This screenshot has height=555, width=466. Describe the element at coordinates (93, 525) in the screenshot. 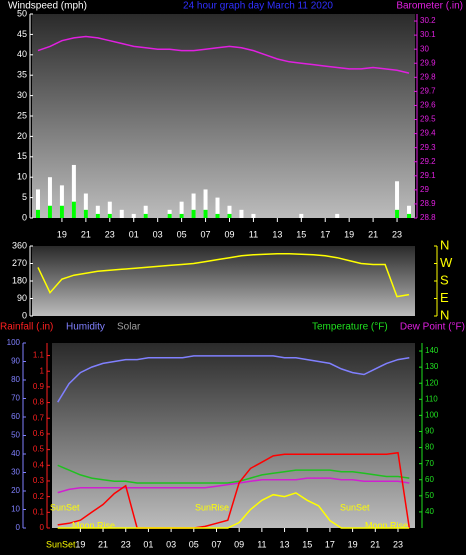

I see `annotation: Moon Rise` at that location.